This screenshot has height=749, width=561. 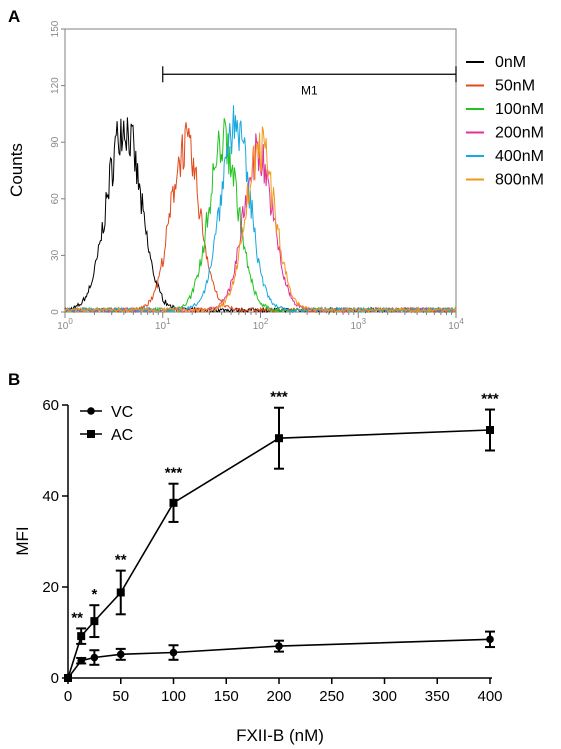 I want to click on panel-b-x-axis-title: FXII-B (nM), so click(x=280, y=735).